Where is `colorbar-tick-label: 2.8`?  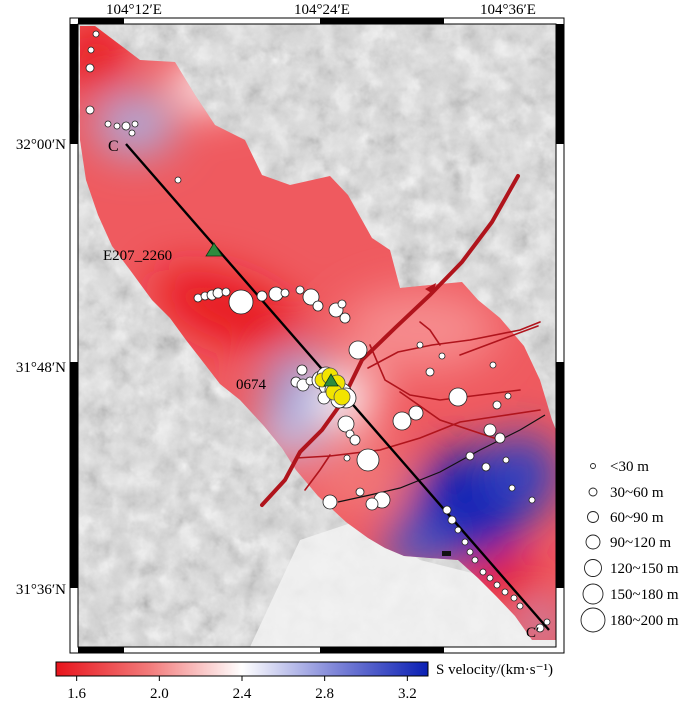
colorbar-tick-label: 2.8 is located at coordinates (324, 694).